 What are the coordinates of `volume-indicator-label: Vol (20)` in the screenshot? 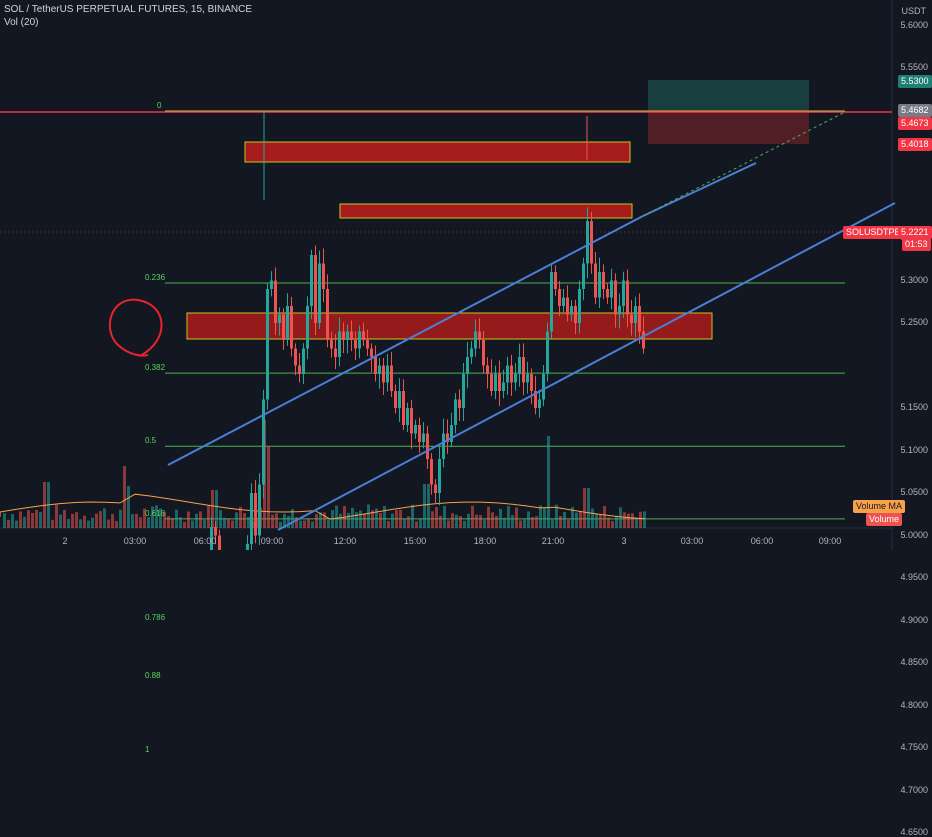 It's located at (21, 22).